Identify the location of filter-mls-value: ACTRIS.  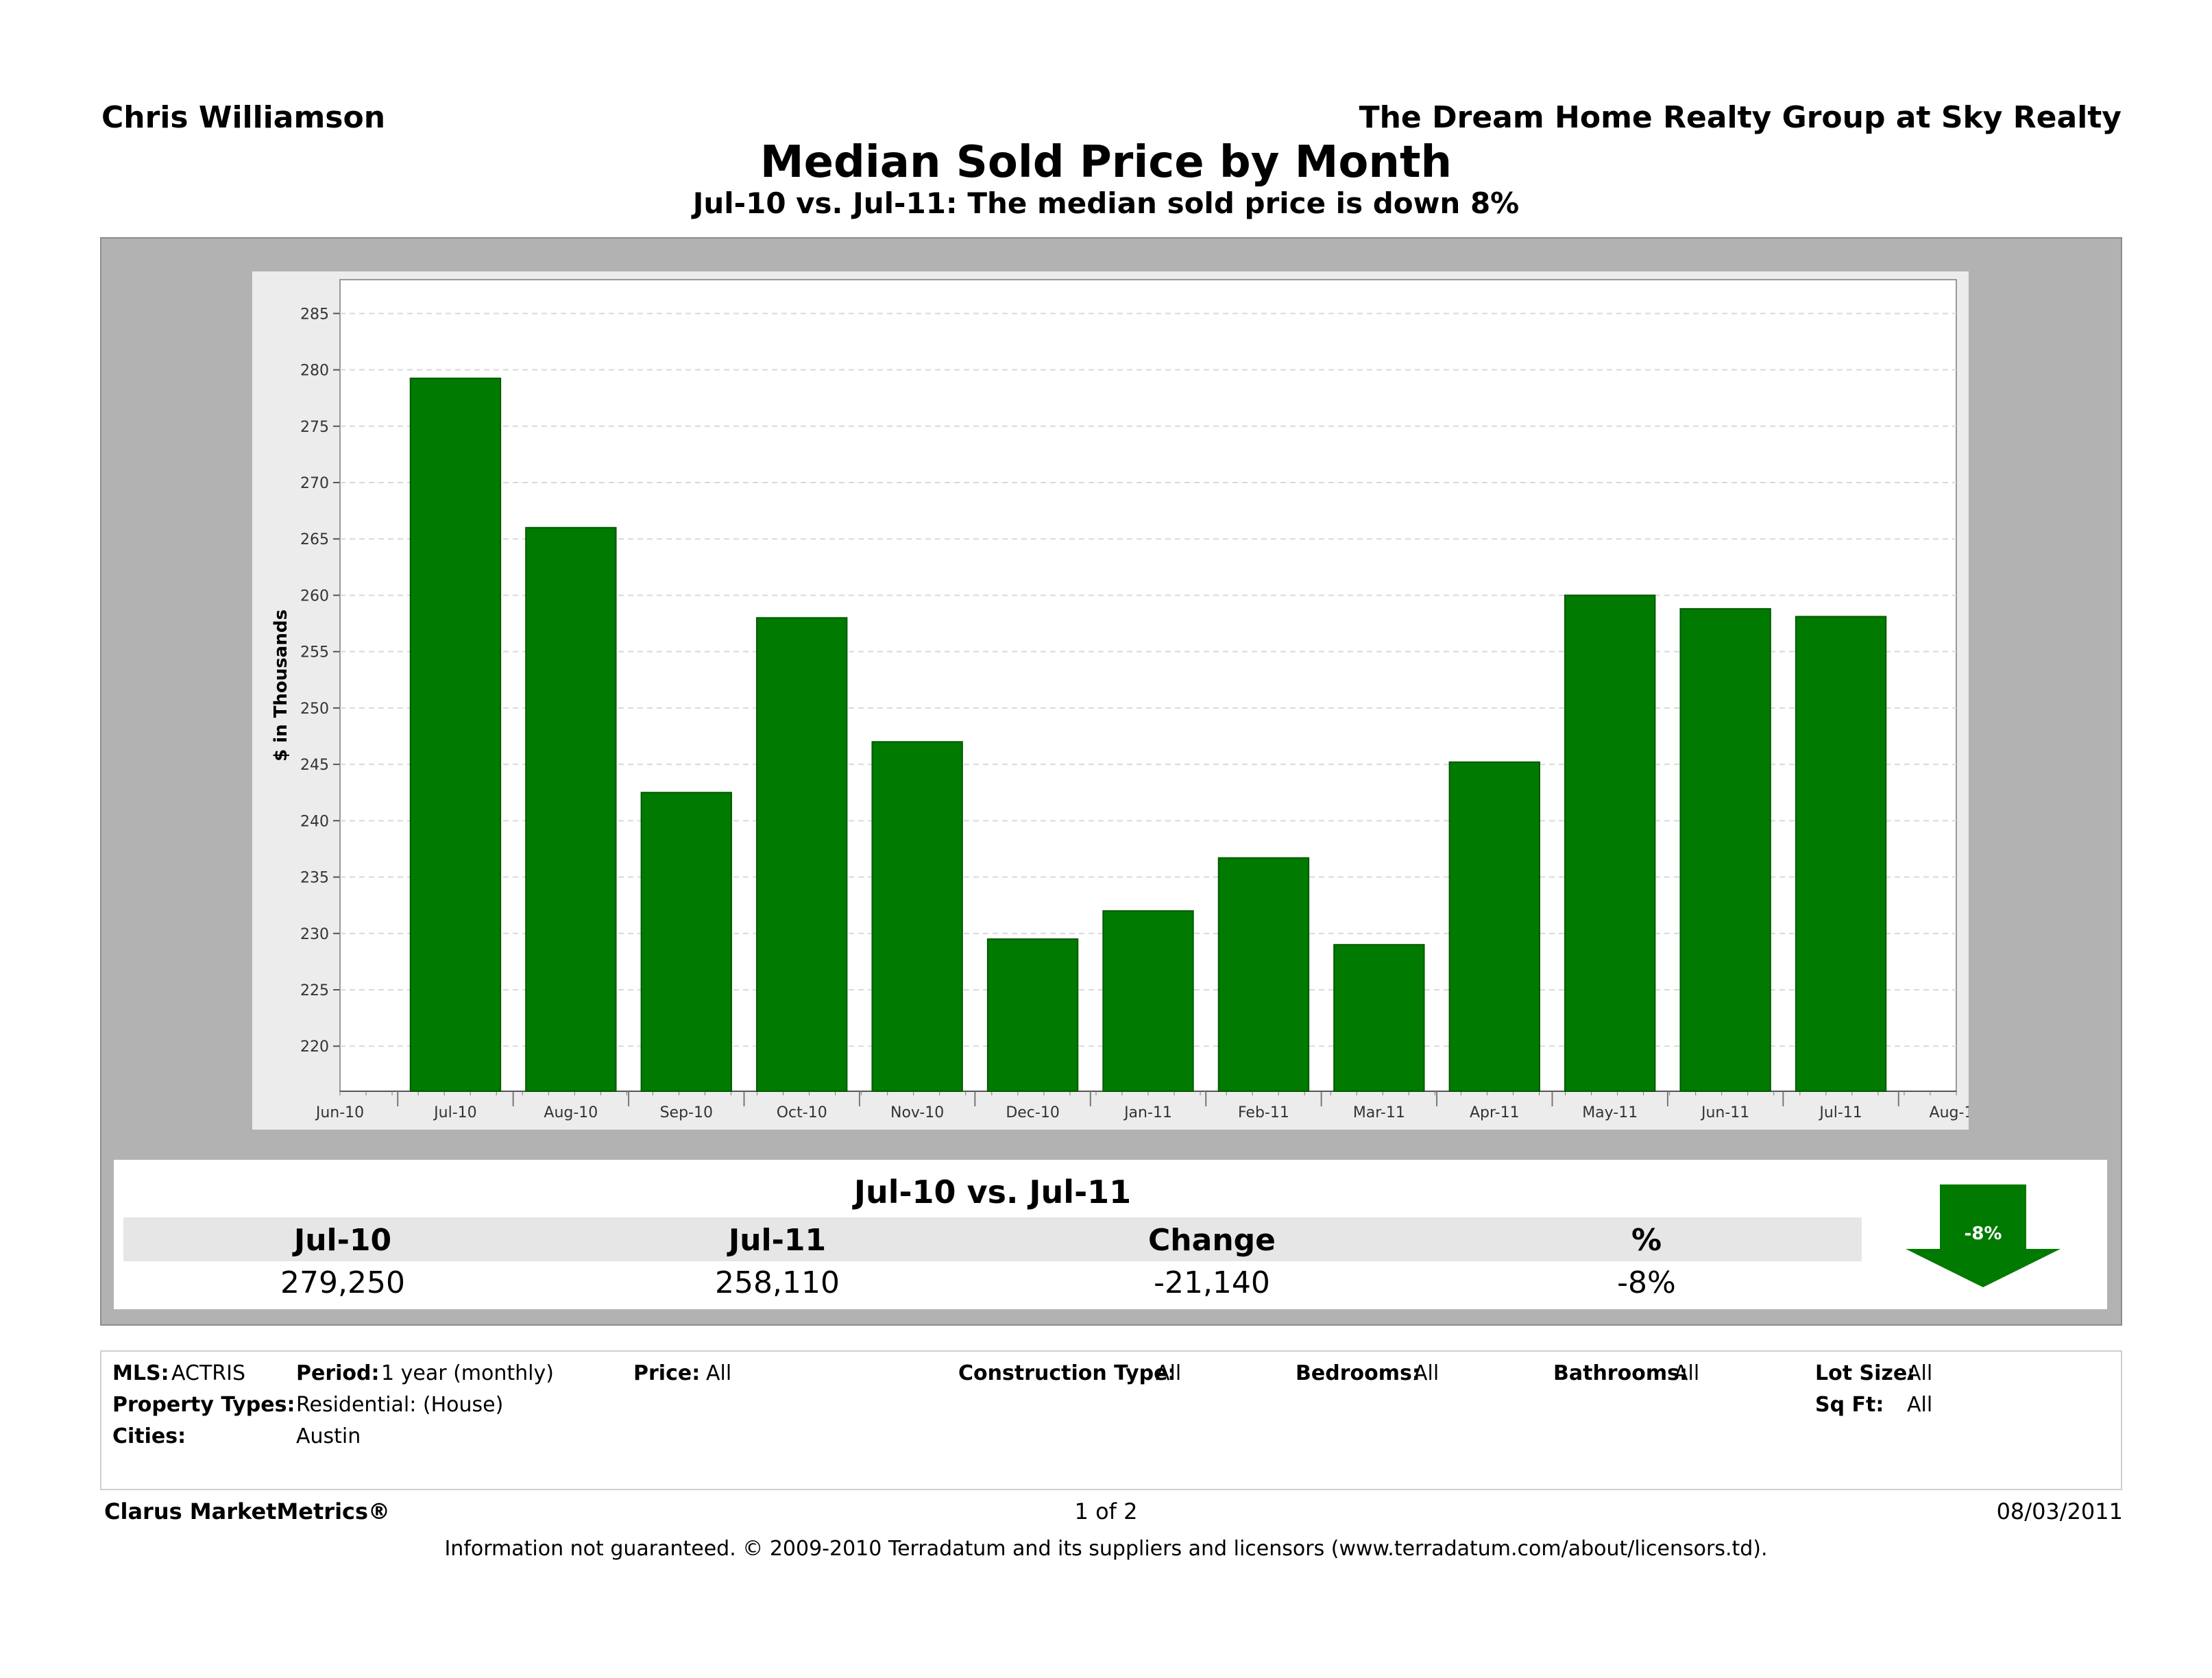
(209, 1373).